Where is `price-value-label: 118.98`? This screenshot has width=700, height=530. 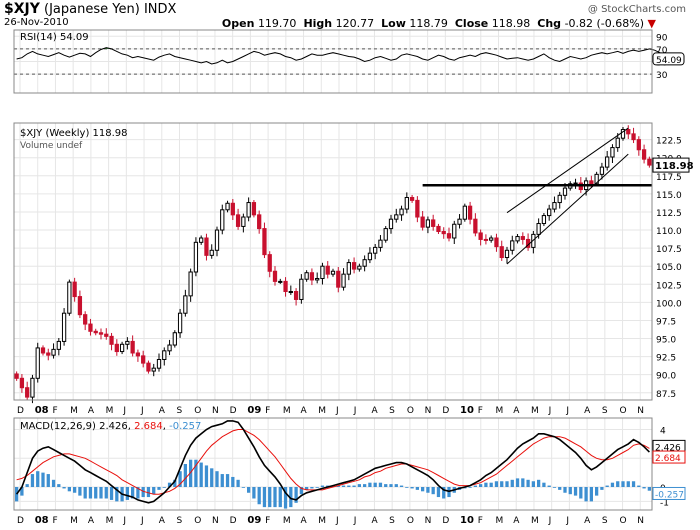 price-value-label: 118.98 is located at coordinates (674, 166).